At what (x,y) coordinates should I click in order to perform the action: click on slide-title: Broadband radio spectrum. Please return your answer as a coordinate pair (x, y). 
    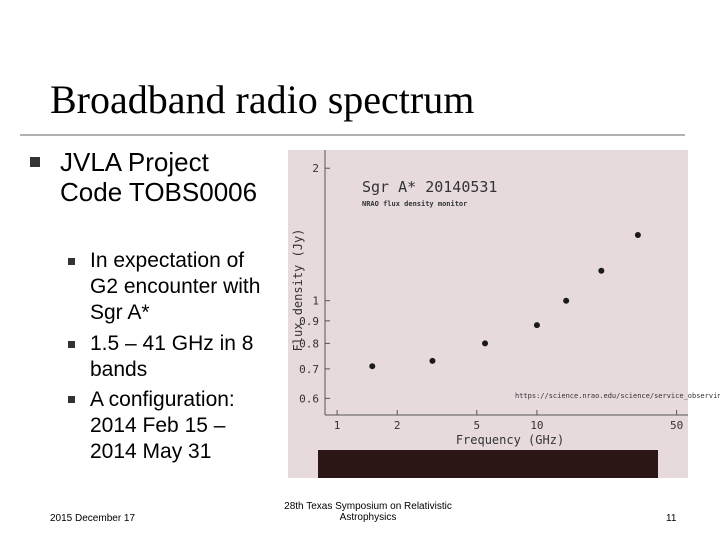
    Looking at the image, I should click on (262, 99).